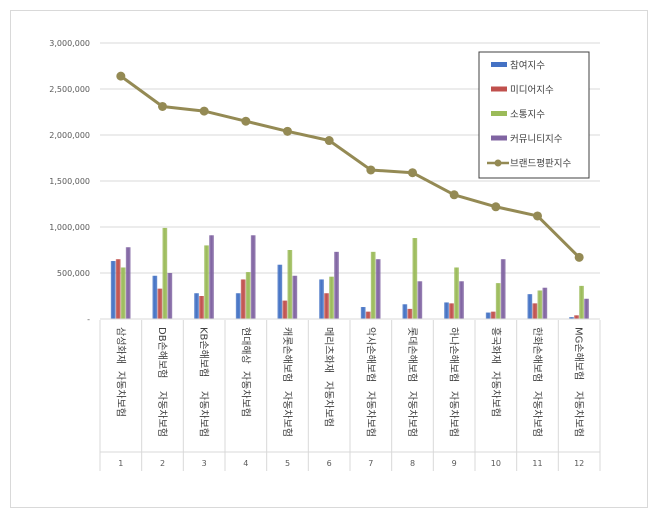 The image size is (660, 516). Describe the element at coordinates (165, 273) in the screenshot. I see `bar-소통지수-2` at that location.